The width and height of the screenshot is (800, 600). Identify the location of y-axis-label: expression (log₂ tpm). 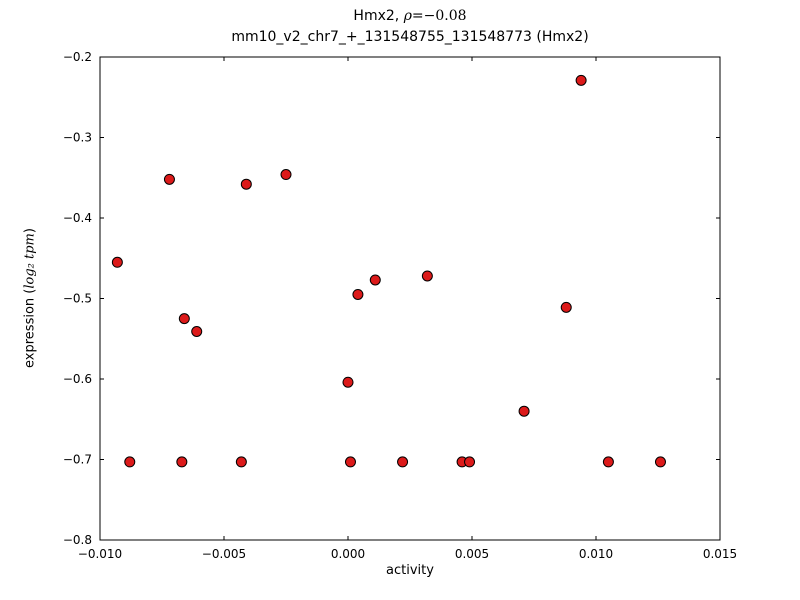
(30, 298).